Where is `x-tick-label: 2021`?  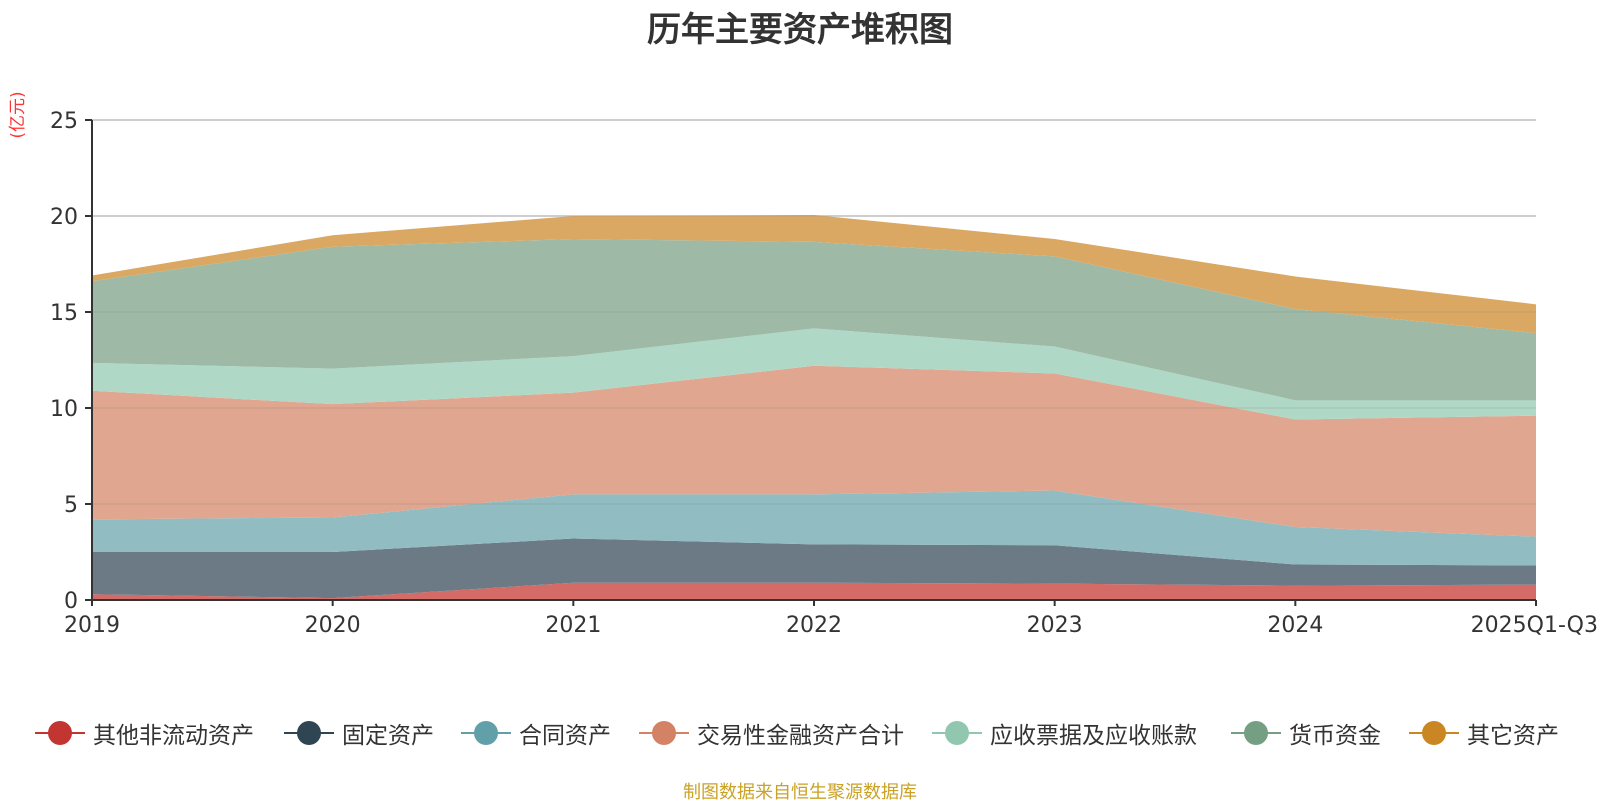
x-tick-label: 2021 is located at coordinates (573, 625).